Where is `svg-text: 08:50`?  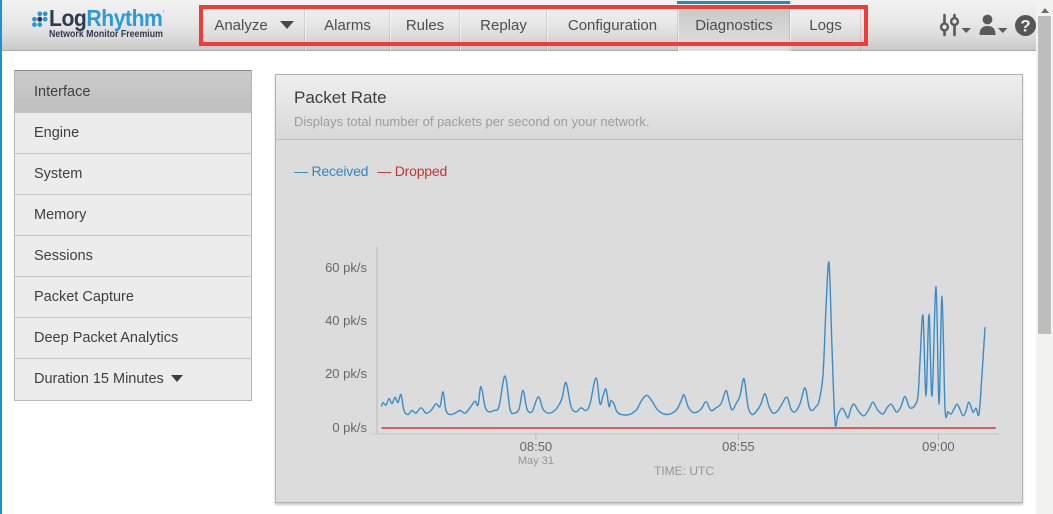 svg-text: 08:50 is located at coordinates (536, 446).